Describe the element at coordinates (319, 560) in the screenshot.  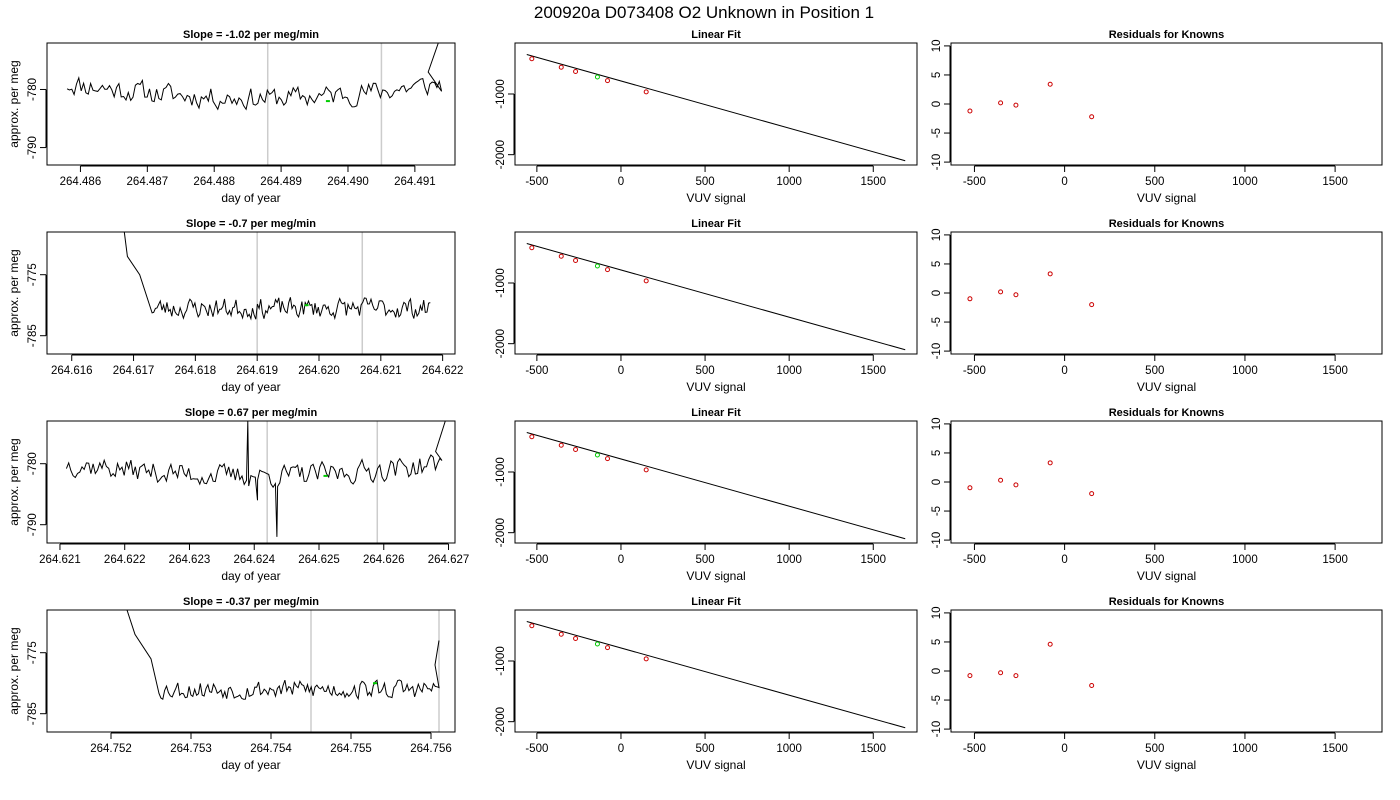
I see `x-tick-label: 264.625` at that location.